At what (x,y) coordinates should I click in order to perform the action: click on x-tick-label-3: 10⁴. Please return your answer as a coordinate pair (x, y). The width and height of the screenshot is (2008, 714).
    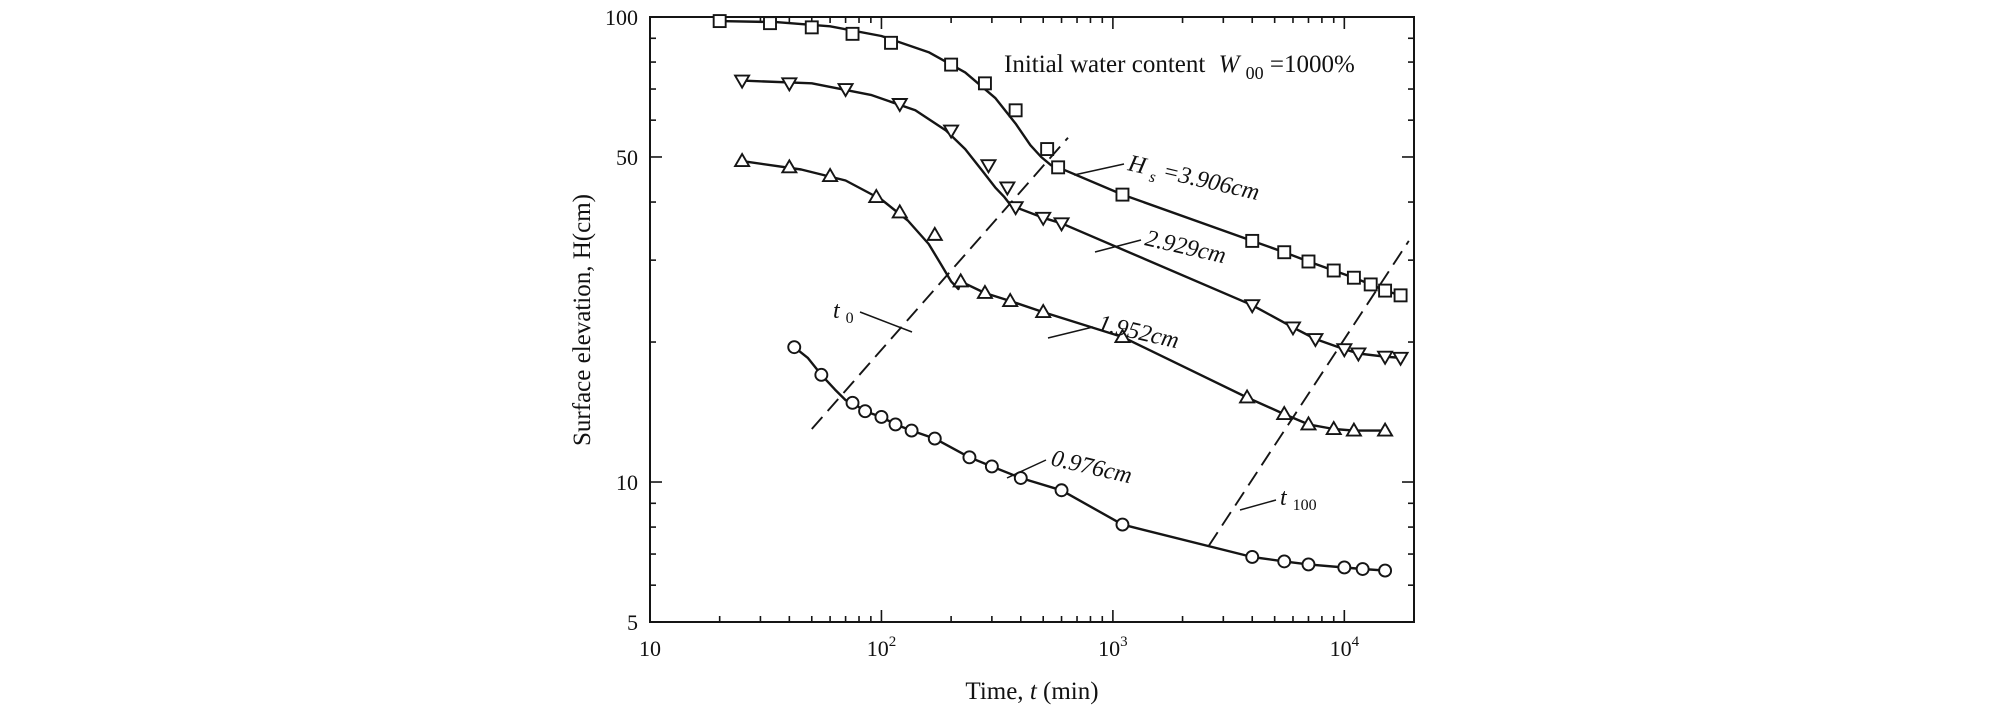
    Looking at the image, I should click on (1345, 647).